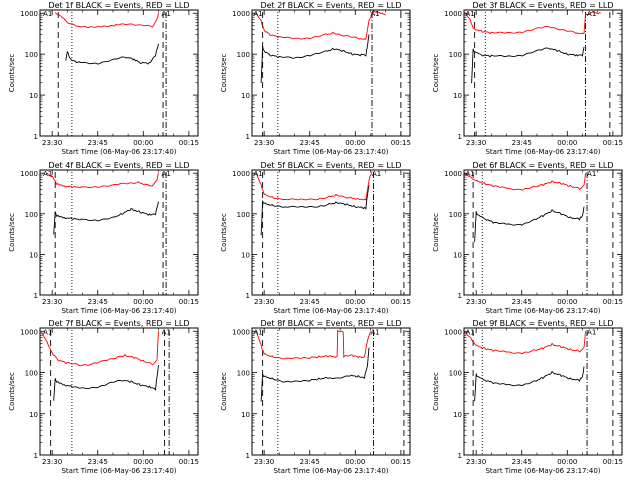 The width and height of the screenshot is (640, 484). I want to click on panel-title: Det 5f BLACK = Events, RED = LLD, so click(330, 165).